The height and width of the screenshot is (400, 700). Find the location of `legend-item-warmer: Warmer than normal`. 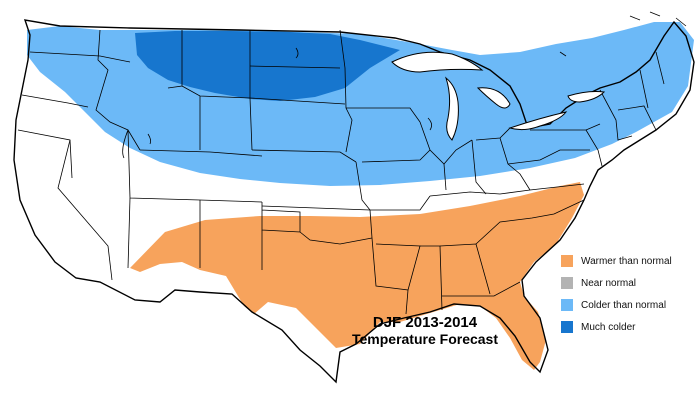

legend-item-warmer: Warmer than normal is located at coordinates (626, 261).